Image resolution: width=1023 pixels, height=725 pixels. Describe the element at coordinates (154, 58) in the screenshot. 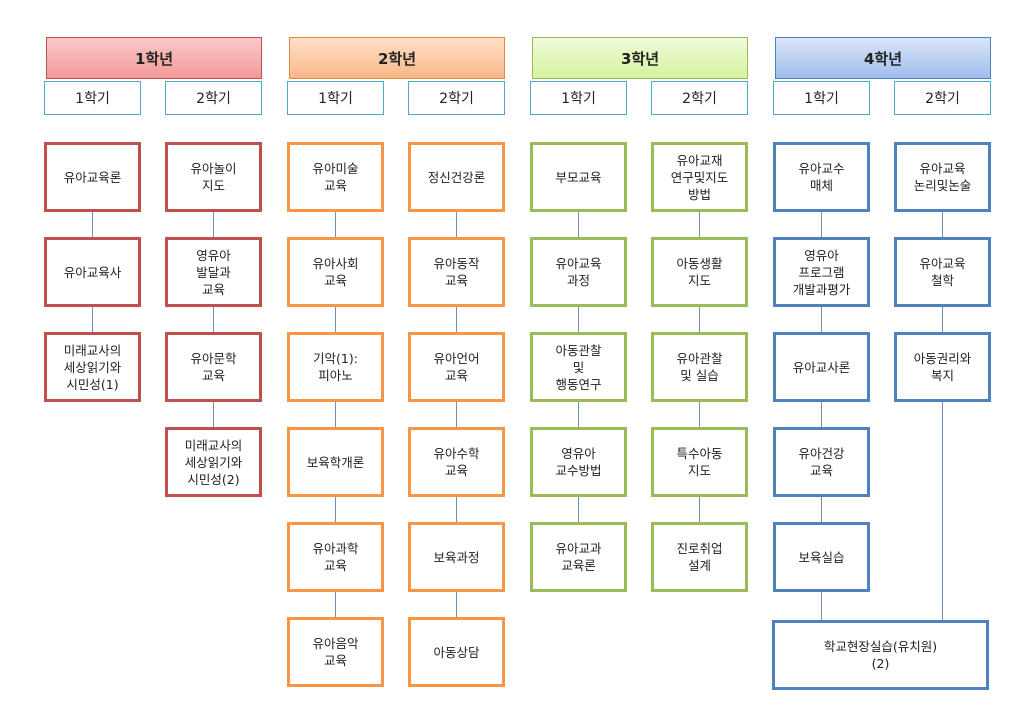

I see `year-header: 1학년` at that location.